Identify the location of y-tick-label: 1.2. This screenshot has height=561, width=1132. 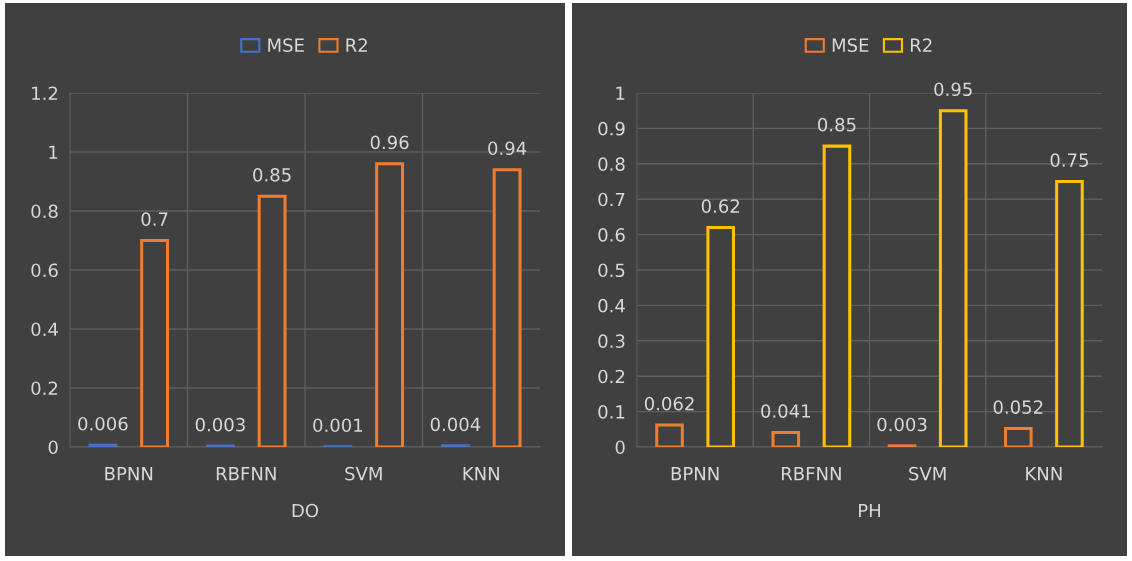
(45, 93).